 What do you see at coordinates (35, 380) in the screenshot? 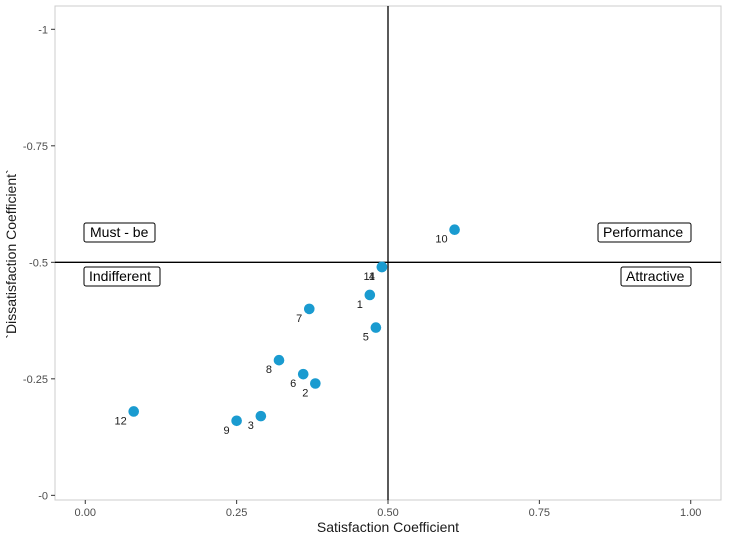
I see `y-tick-label: -0.25` at bounding box center [35, 380].